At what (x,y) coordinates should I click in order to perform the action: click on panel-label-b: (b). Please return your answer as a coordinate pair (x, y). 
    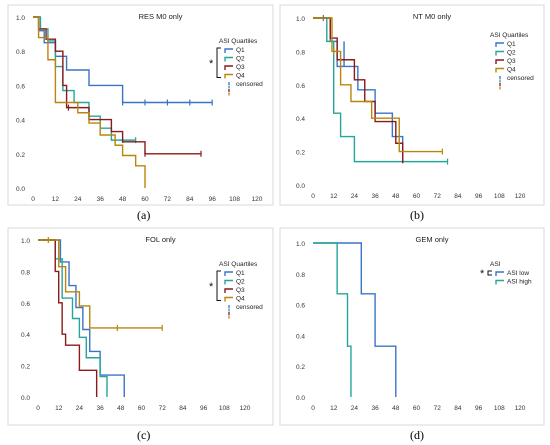
    Looking at the image, I should click on (417, 215).